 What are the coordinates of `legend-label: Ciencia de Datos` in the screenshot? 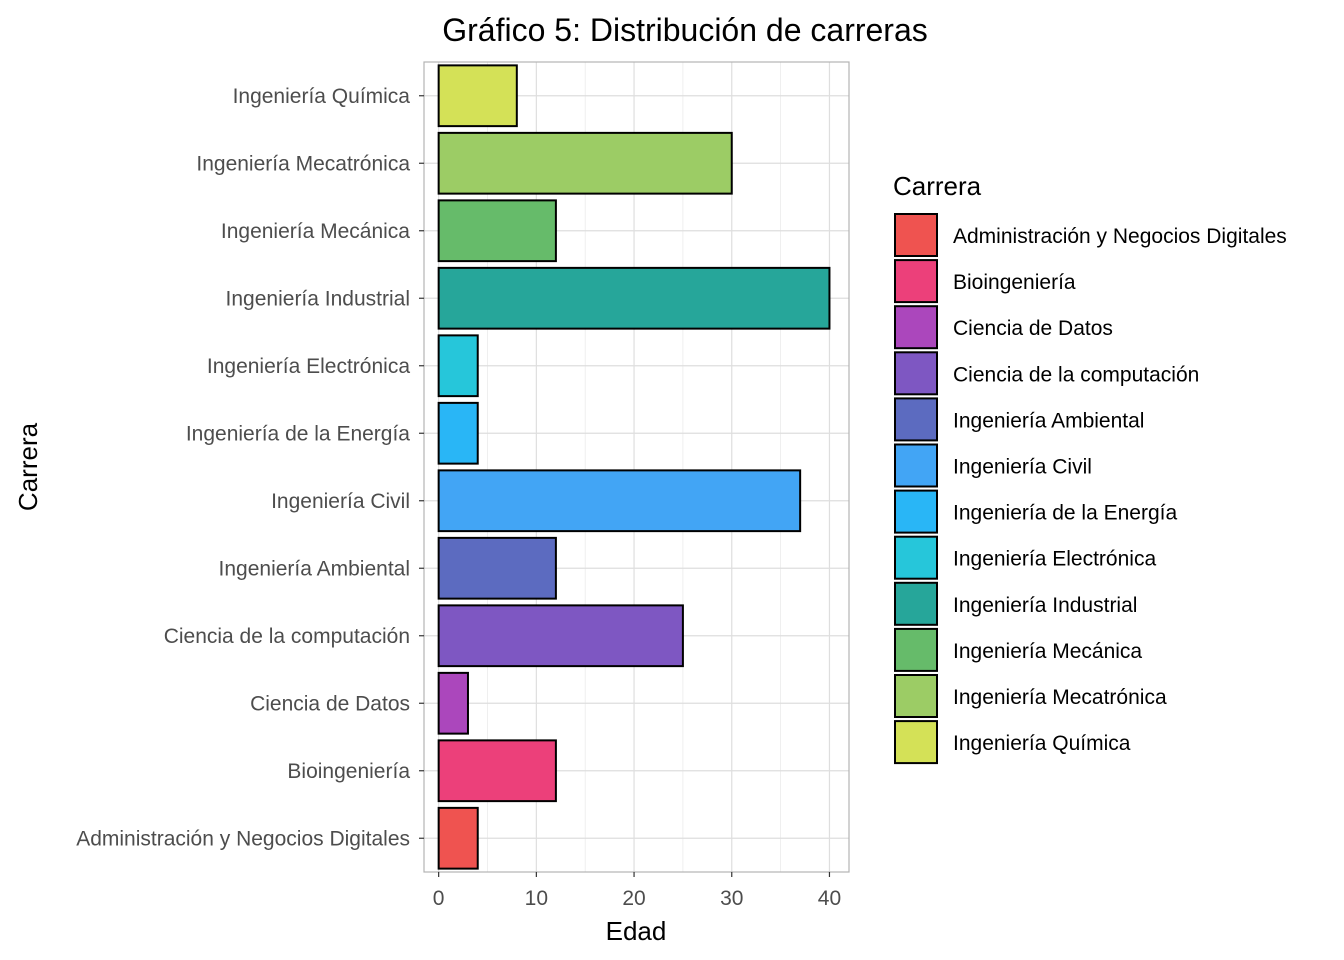 It's located at (1033, 328).